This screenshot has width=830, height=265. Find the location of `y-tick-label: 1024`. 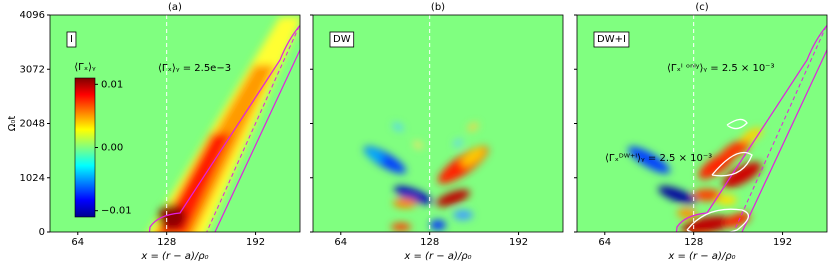

y-tick-label: 1024 is located at coordinates (32, 178).